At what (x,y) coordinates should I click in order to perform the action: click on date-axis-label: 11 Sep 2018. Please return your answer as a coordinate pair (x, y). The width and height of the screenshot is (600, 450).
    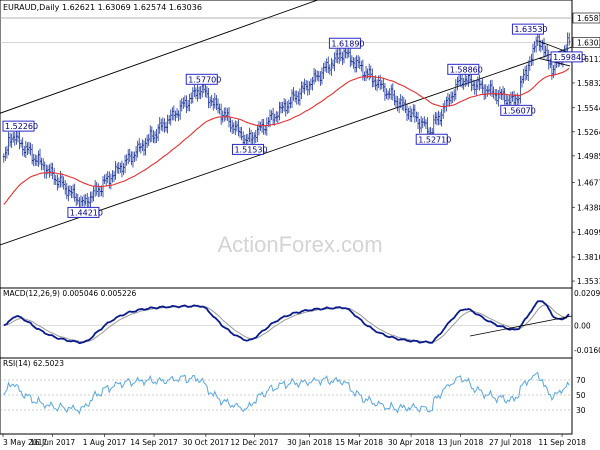
    Looking at the image, I should click on (562, 442).